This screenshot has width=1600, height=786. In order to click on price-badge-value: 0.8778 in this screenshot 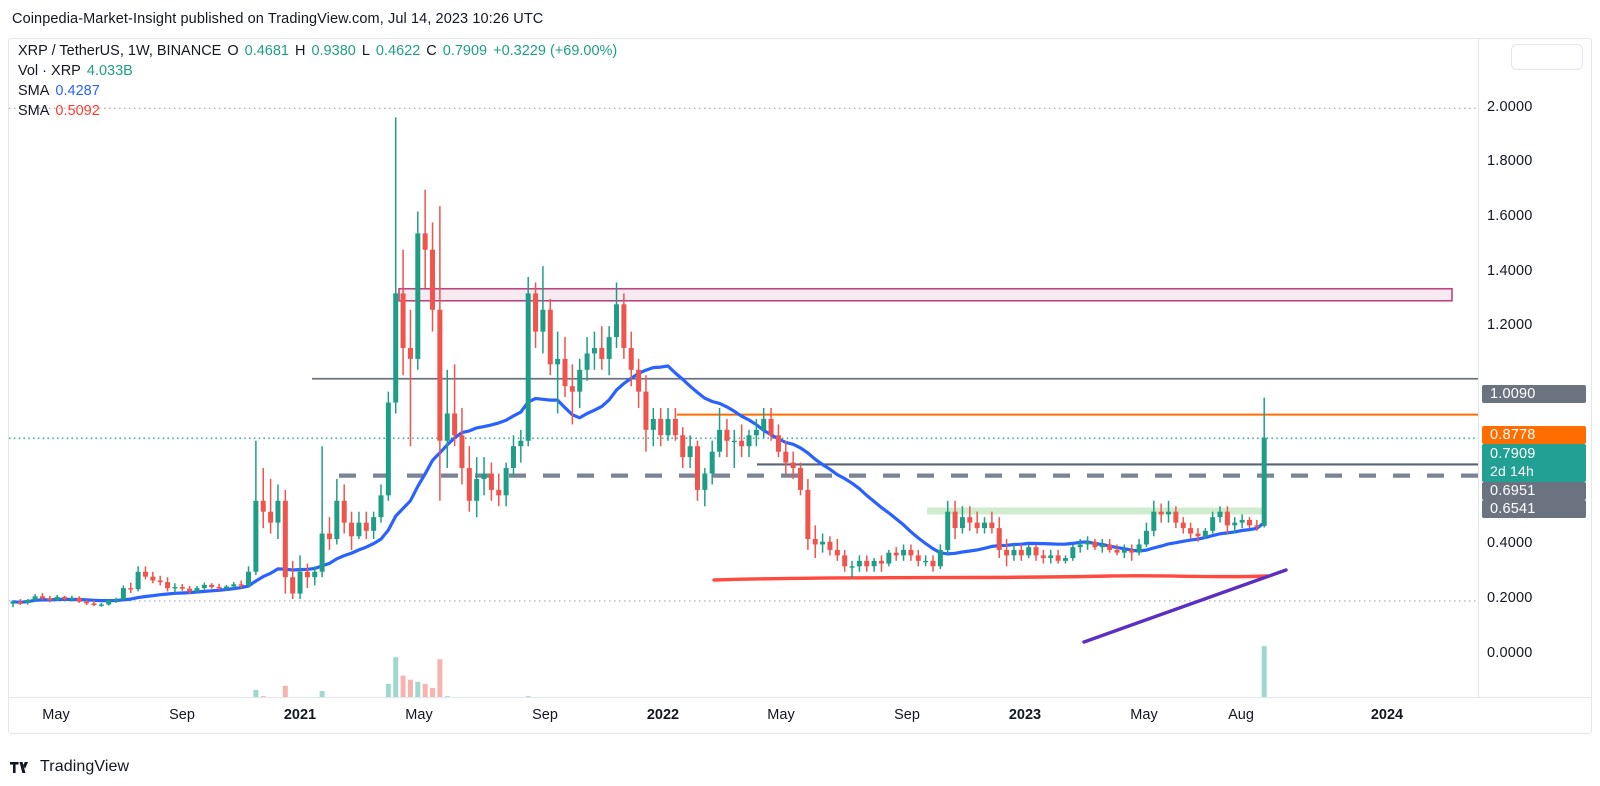, I will do `click(1513, 435)`.